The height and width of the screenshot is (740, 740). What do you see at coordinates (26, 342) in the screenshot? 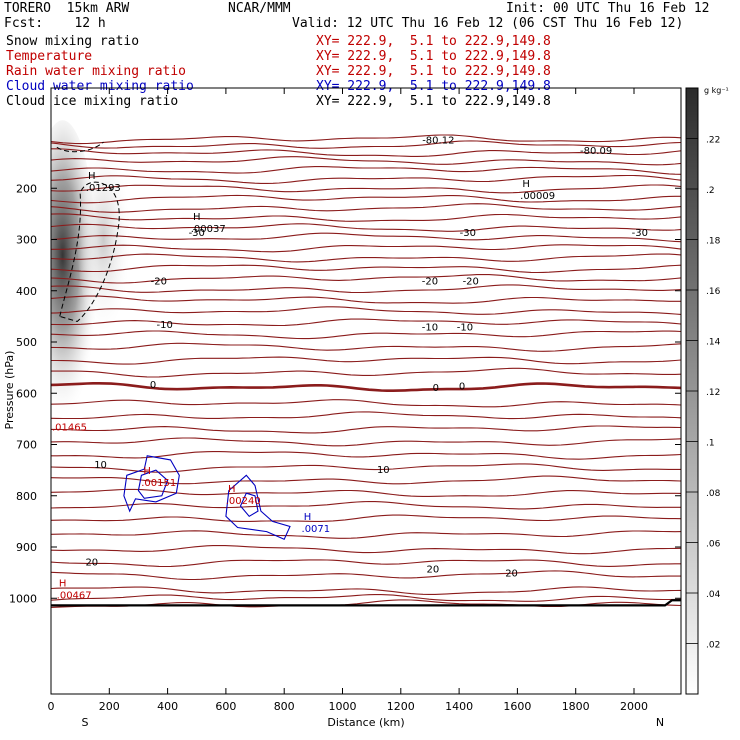
I see `y-tick-label: 500` at bounding box center [26, 342].